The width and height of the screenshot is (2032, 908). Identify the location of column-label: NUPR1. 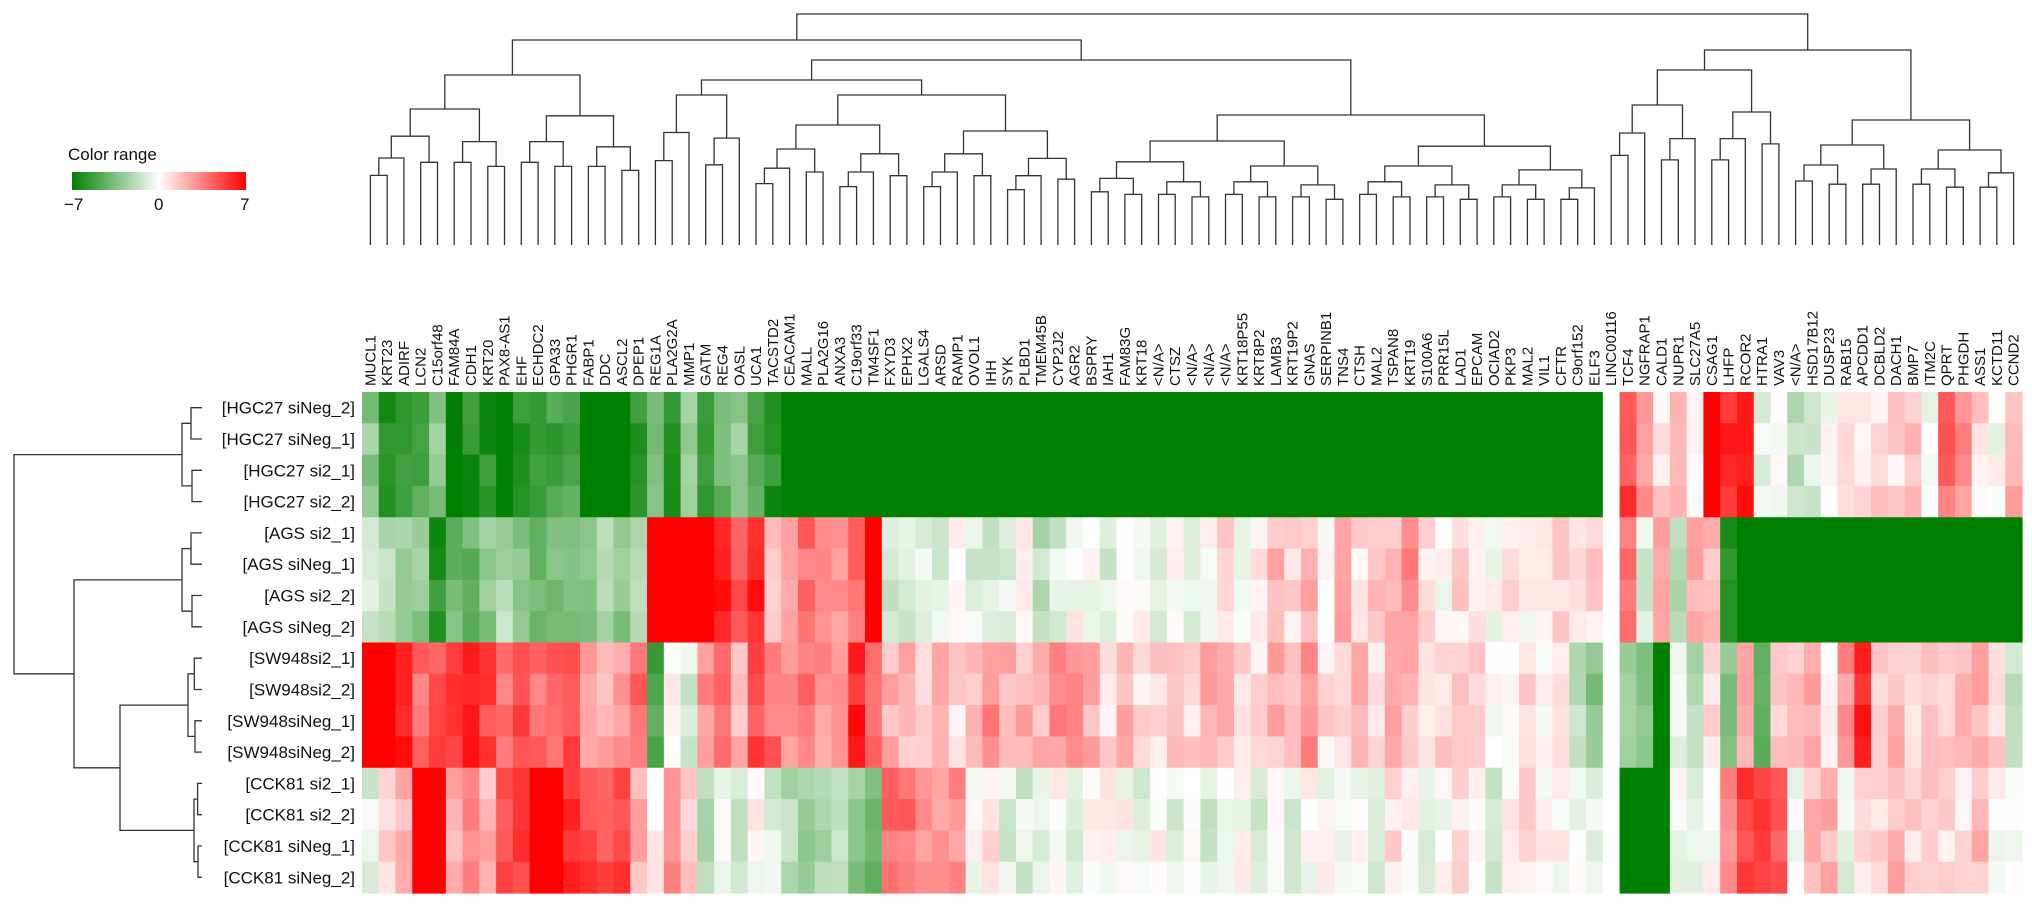
(1678, 360).